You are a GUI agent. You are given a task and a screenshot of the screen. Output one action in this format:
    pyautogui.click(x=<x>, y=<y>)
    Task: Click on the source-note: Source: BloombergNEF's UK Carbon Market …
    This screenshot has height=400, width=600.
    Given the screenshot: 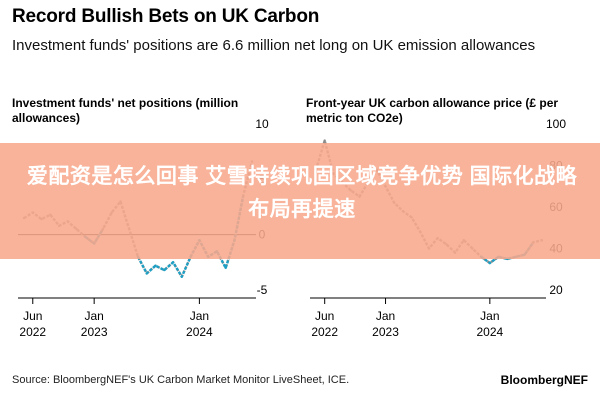 What is the action you would take?
    pyautogui.click(x=181, y=380)
    